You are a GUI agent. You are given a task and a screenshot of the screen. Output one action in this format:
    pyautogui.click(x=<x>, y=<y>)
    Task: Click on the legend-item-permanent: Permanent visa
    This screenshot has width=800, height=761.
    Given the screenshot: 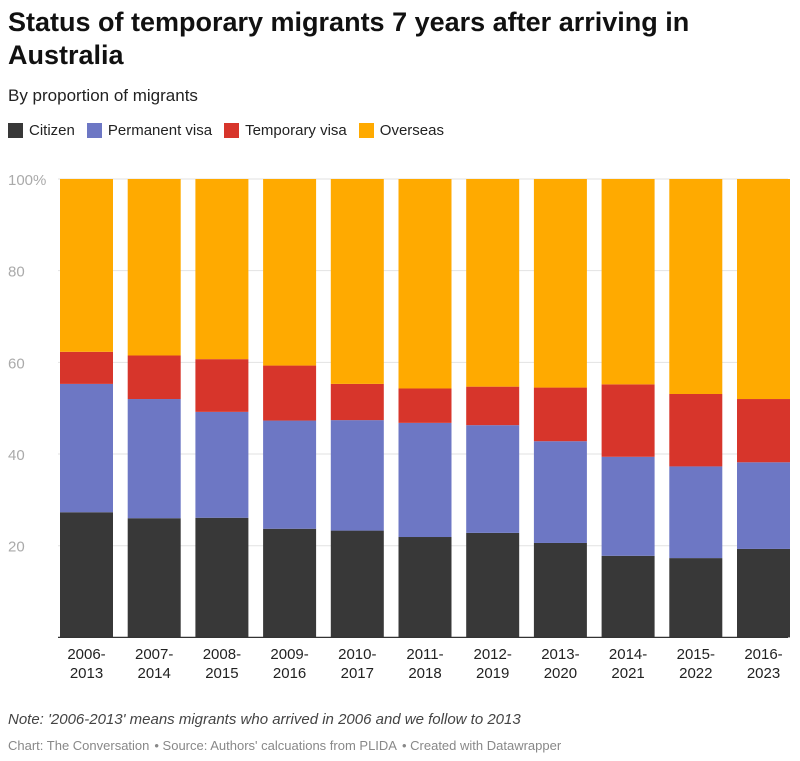 What is the action you would take?
    pyautogui.click(x=149, y=130)
    